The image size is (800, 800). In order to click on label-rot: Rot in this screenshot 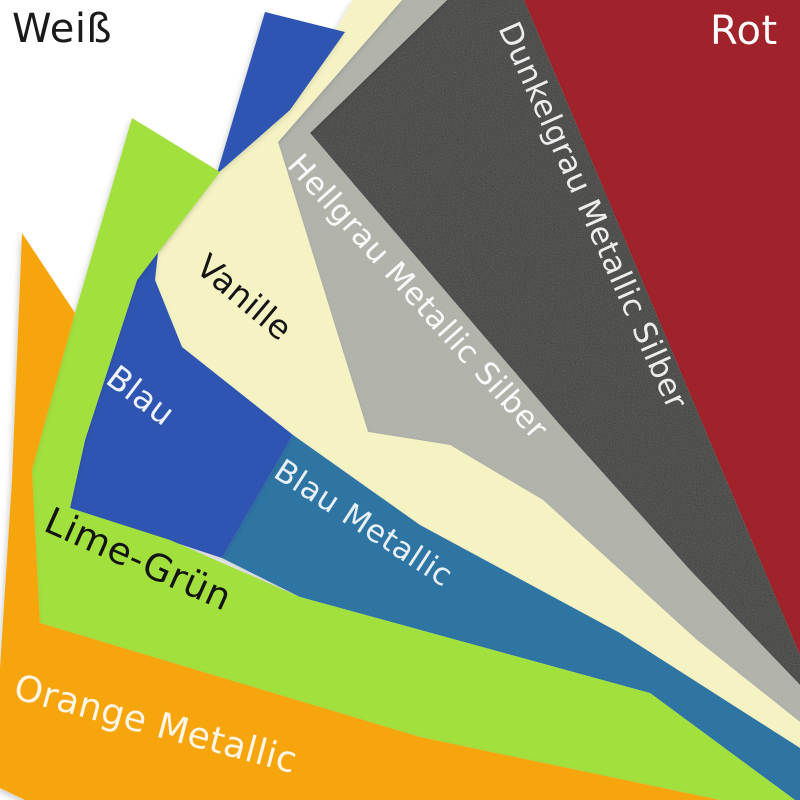, I will do `click(744, 31)`.